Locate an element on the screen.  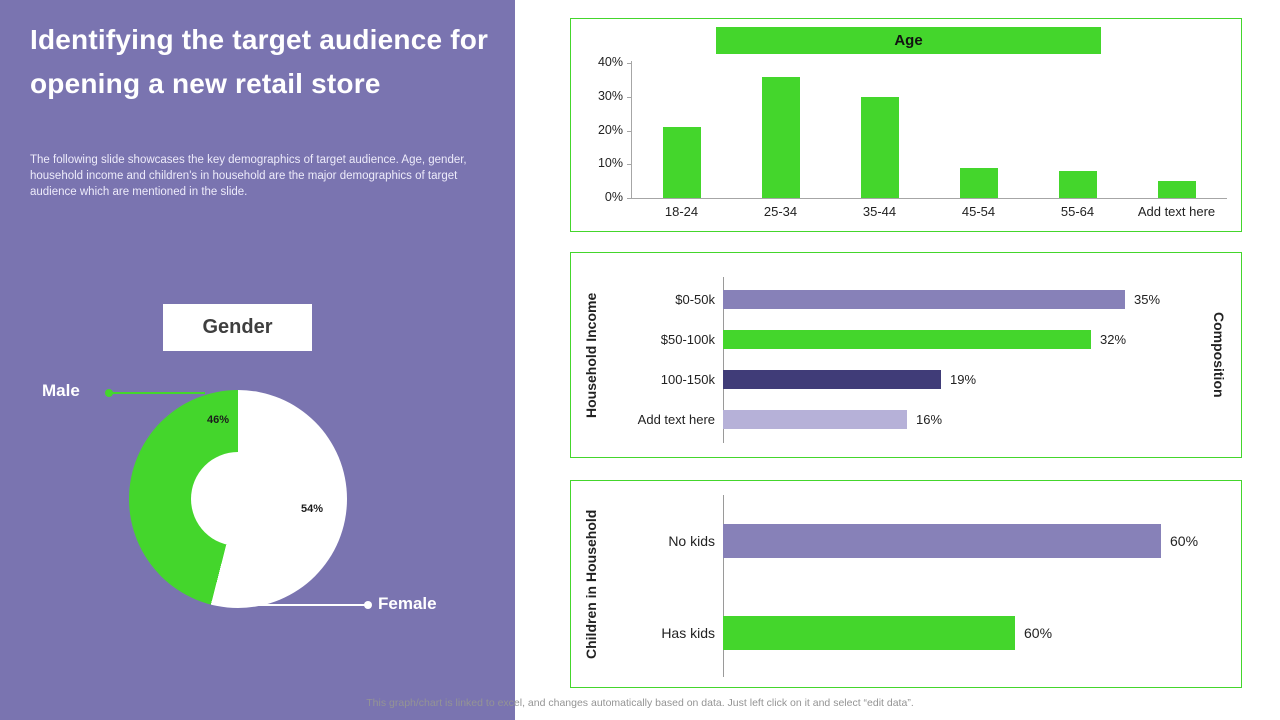
income-axis-line is located at coordinates (723, 360).